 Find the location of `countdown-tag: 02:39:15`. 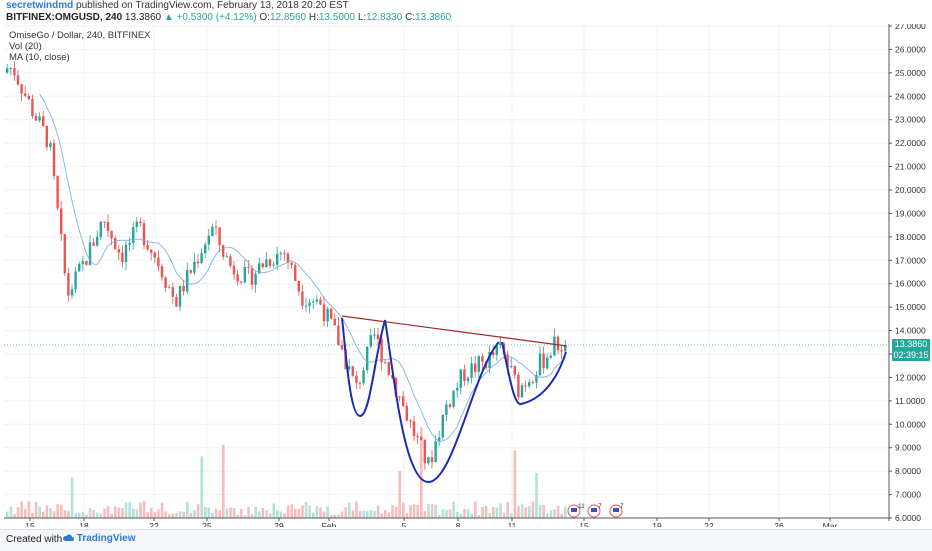

countdown-tag: 02:39:15 is located at coordinates (911, 355).